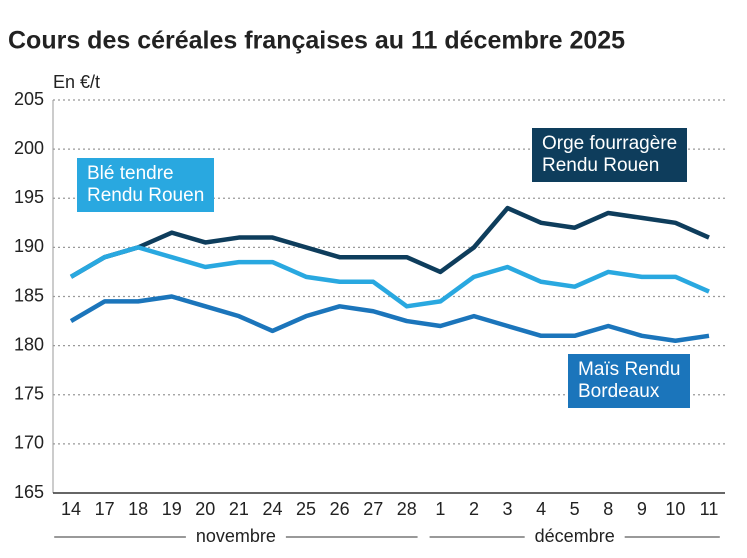  What do you see at coordinates (29, 344) in the screenshot?
I see `y-tick-label: 180` at bounding box center [29, 344].